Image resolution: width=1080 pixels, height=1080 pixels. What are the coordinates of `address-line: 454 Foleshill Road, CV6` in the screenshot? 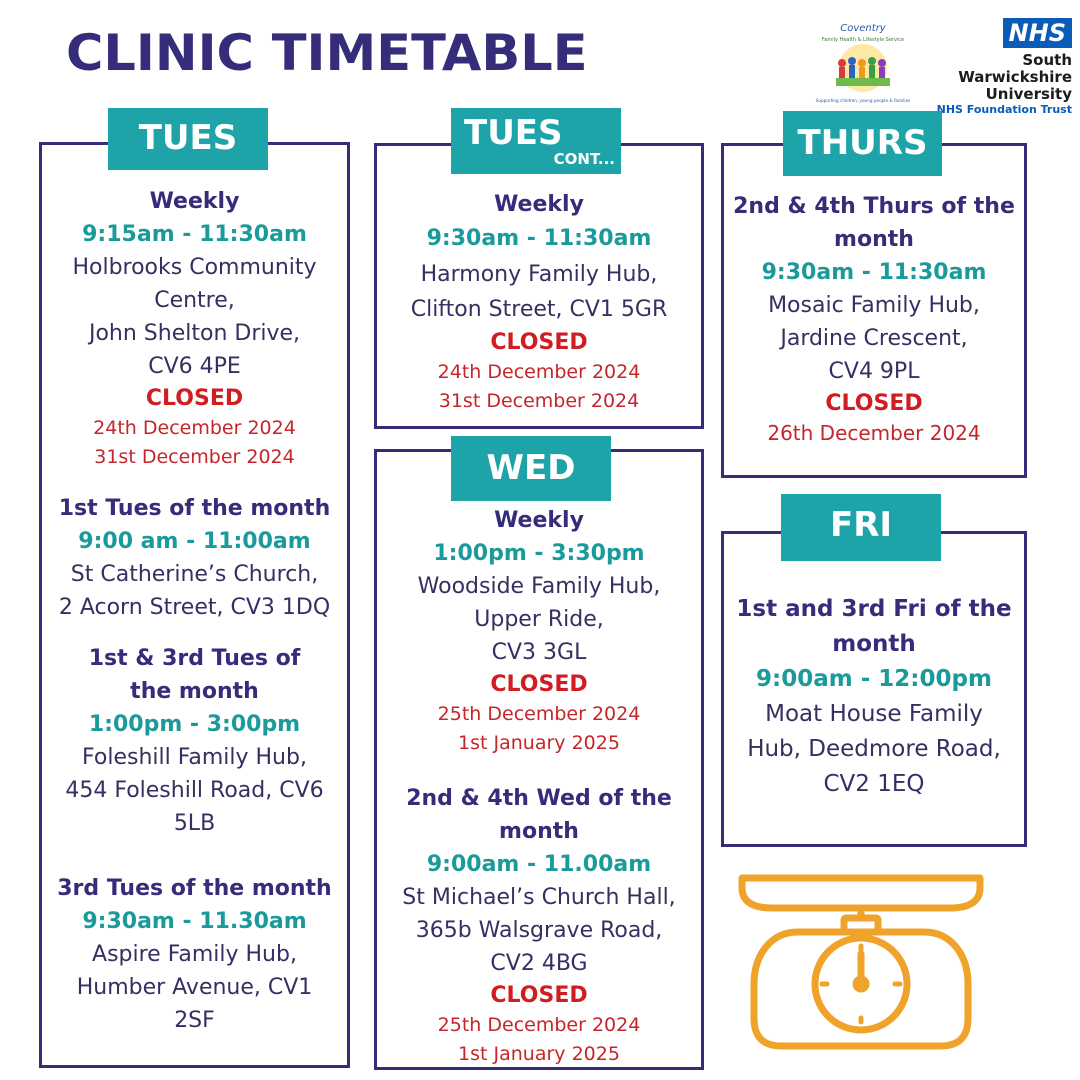 It's located at (194, 790).